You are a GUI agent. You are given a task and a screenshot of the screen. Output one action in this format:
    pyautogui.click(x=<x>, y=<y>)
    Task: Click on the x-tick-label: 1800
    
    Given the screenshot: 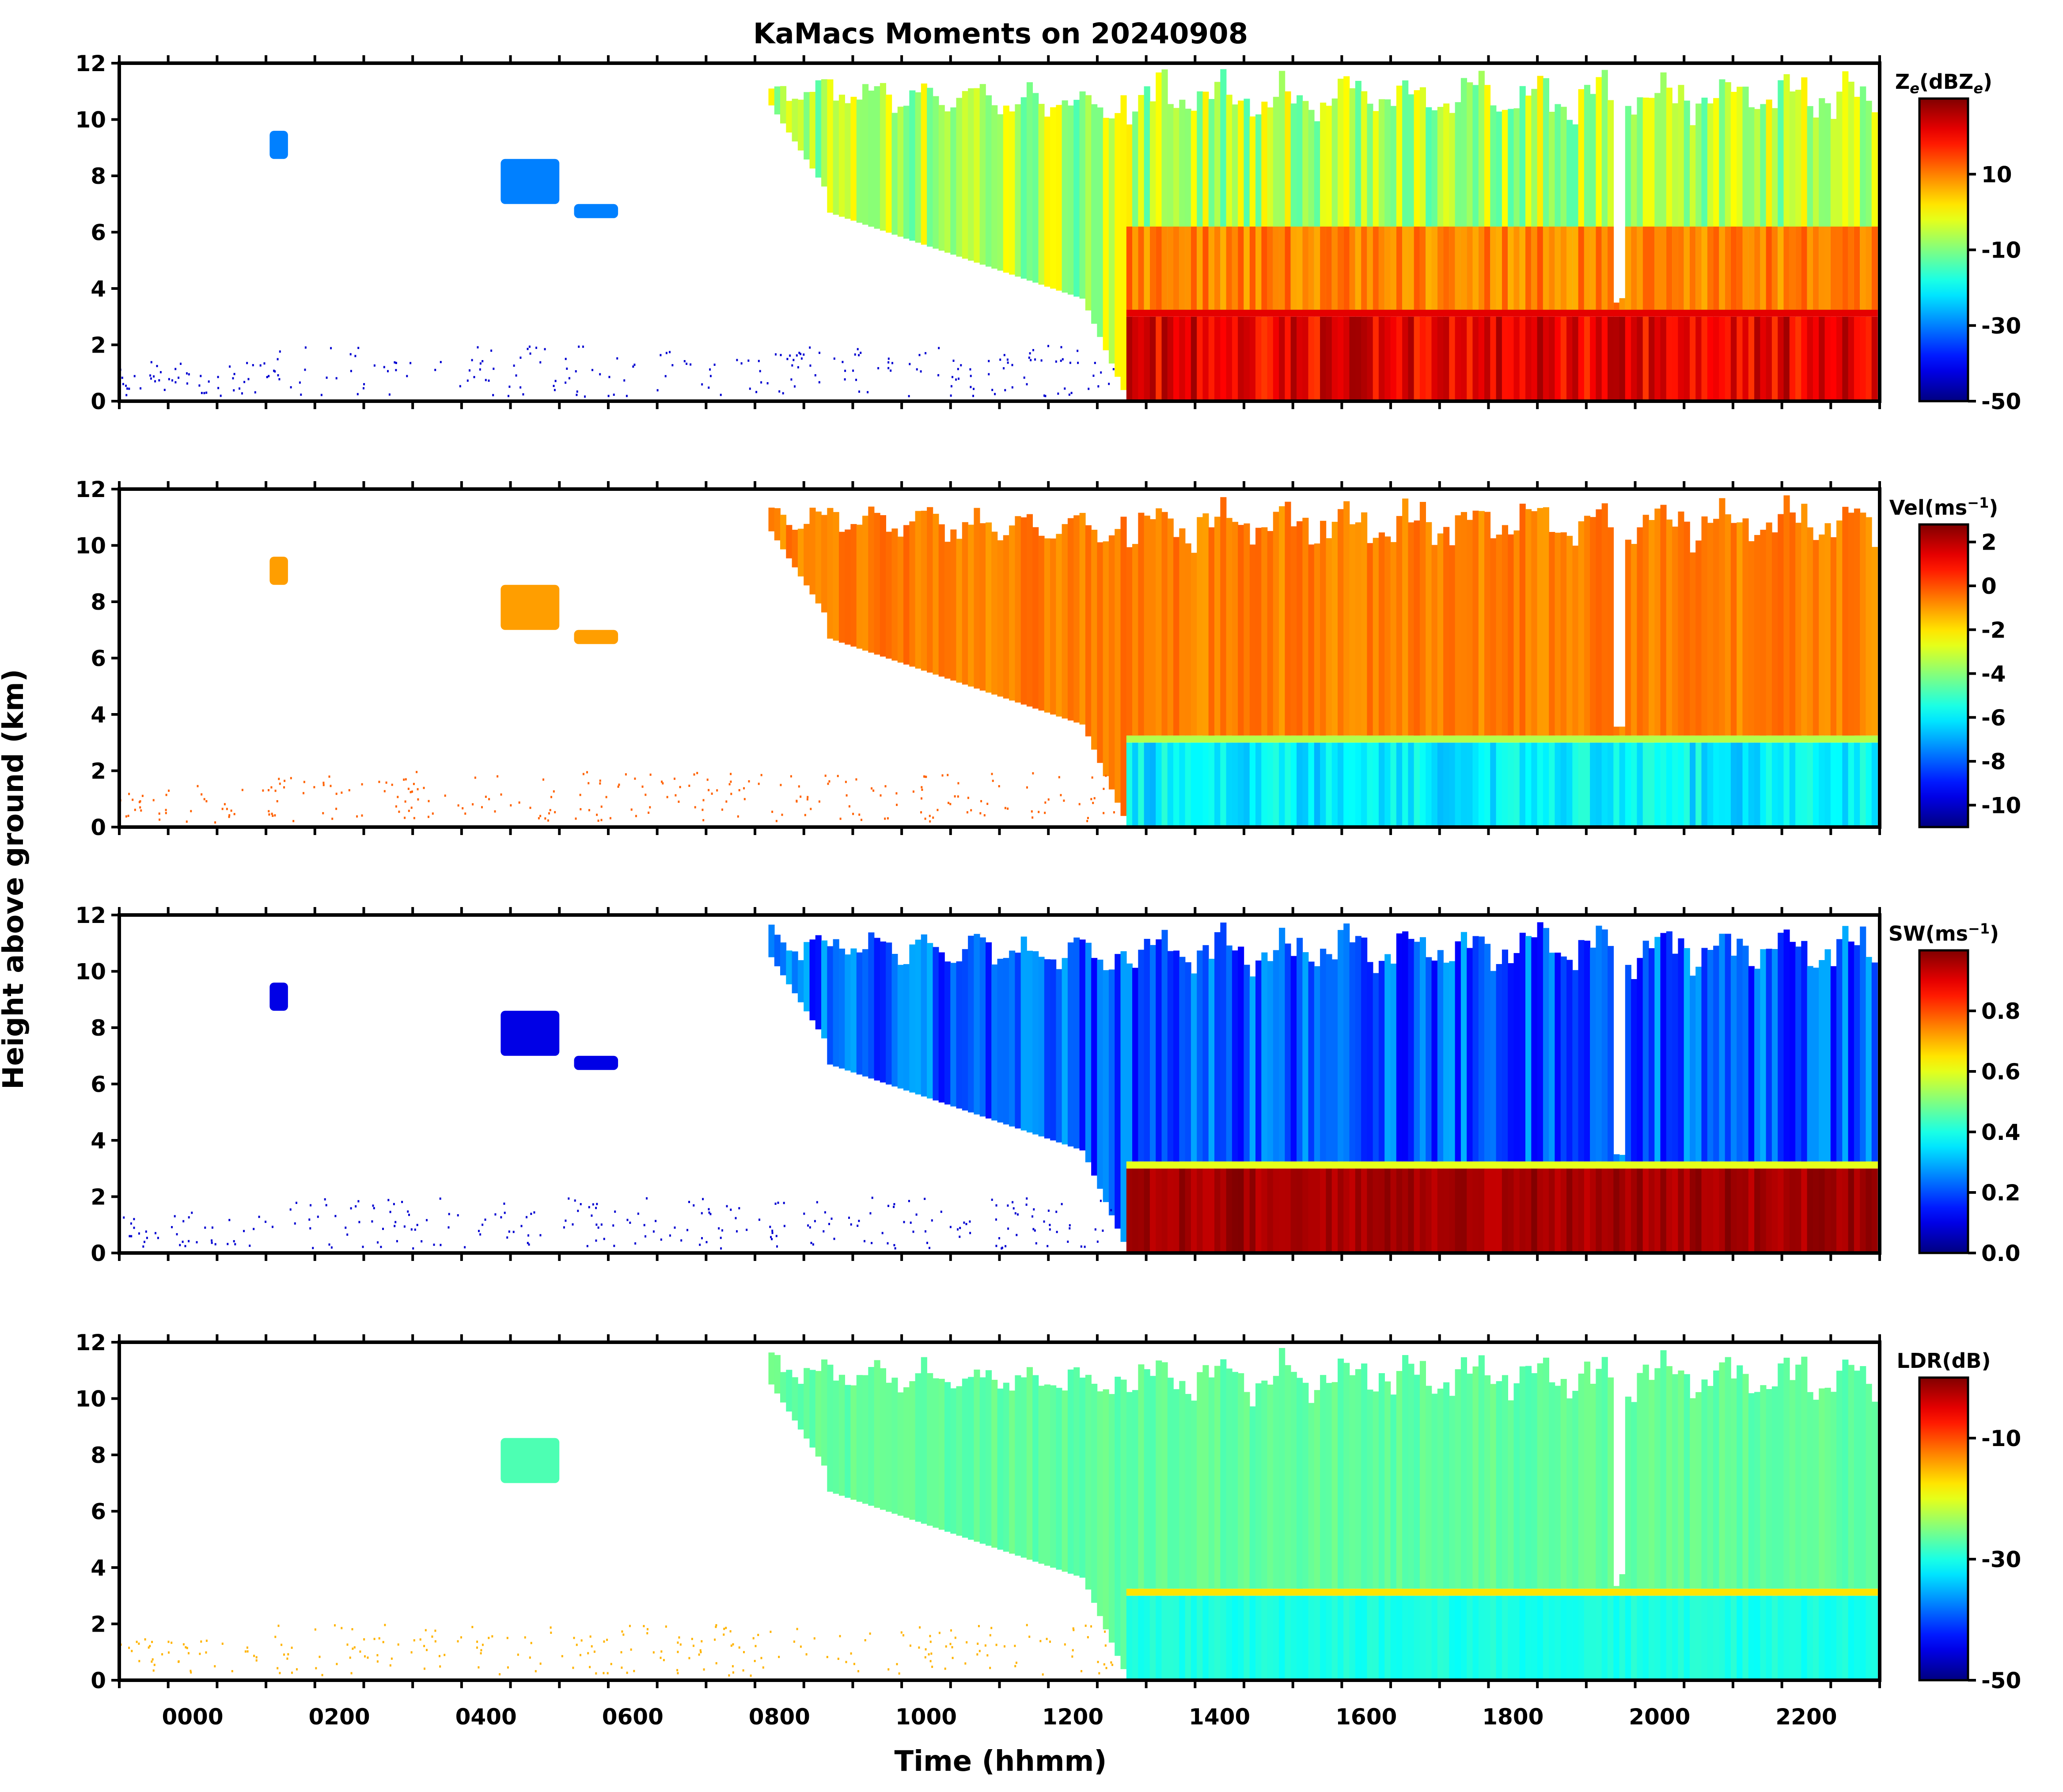 What is the action you would take?
    pyautogui.click(x=1512, y=1717)
    